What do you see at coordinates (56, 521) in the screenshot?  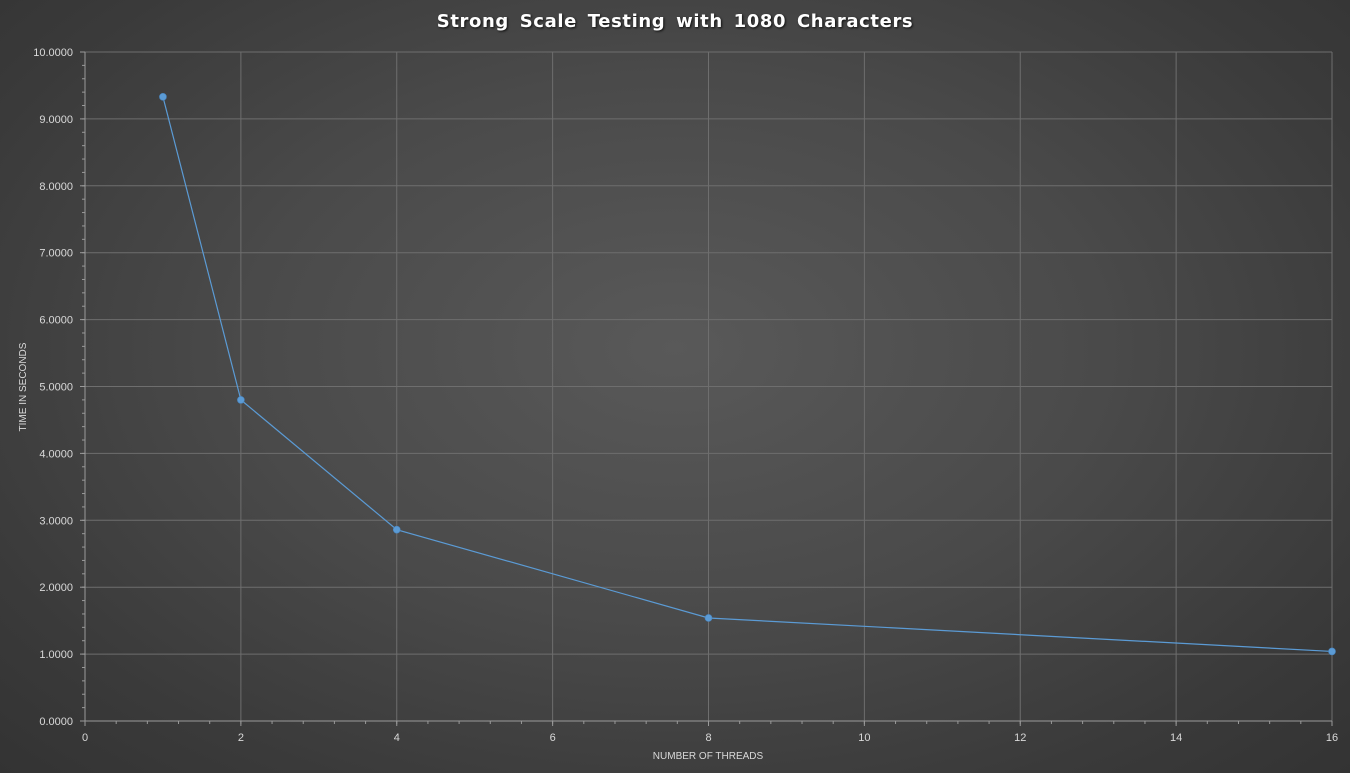 I see `y-tick-label: 3.0000` at bounding box center [56, 521].